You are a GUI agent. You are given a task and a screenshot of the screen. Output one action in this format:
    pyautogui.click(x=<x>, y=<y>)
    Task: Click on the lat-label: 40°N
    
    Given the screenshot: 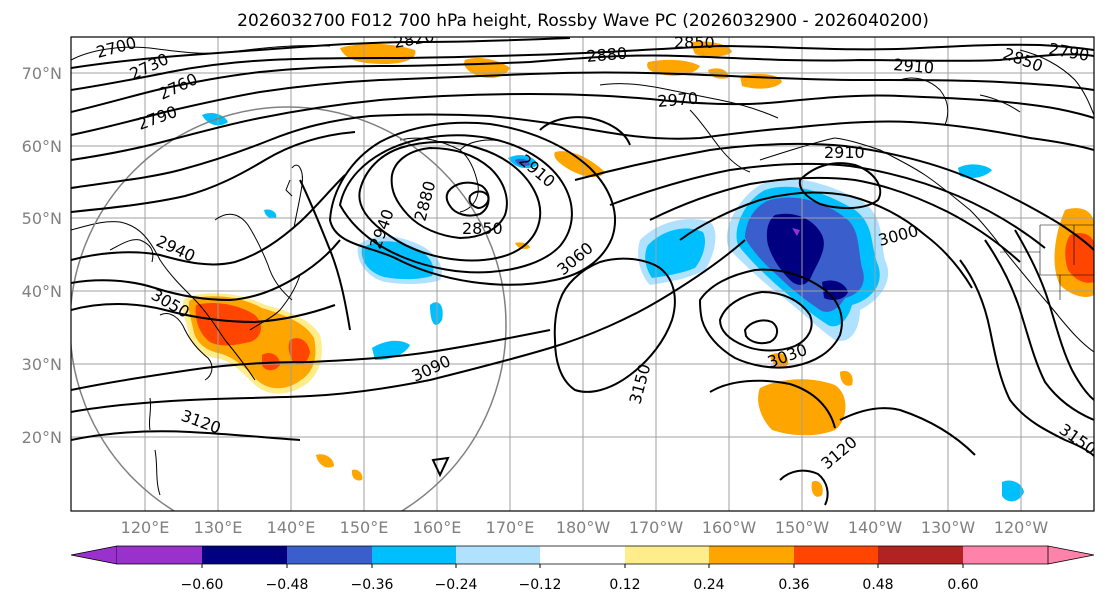 What is the action you would take?
    pyautogui.click(x=42, y=291)
    